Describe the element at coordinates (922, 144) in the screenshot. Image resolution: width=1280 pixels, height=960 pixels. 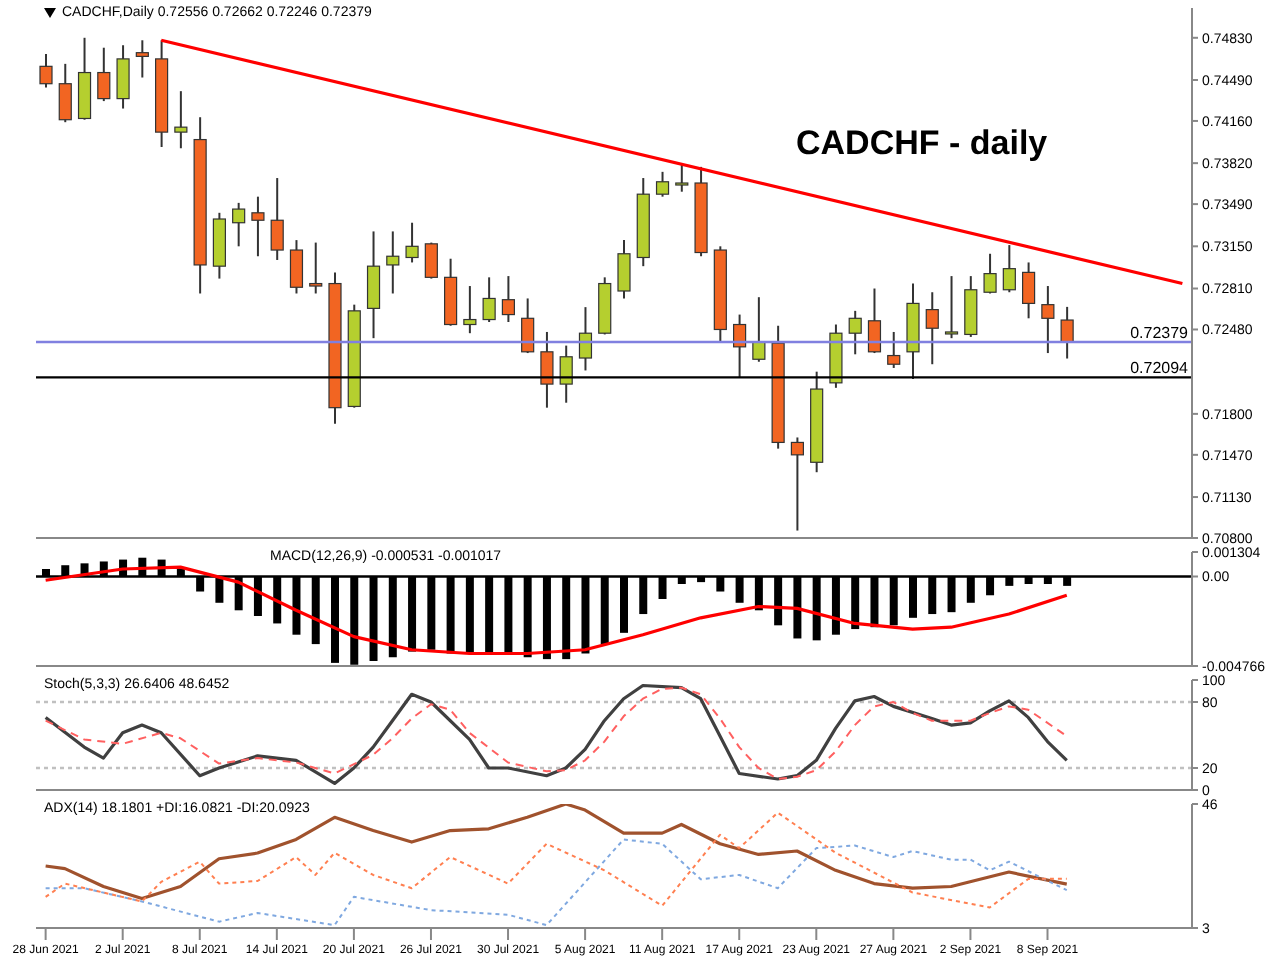
I see `annotation: CADCHF - daily` at that location.